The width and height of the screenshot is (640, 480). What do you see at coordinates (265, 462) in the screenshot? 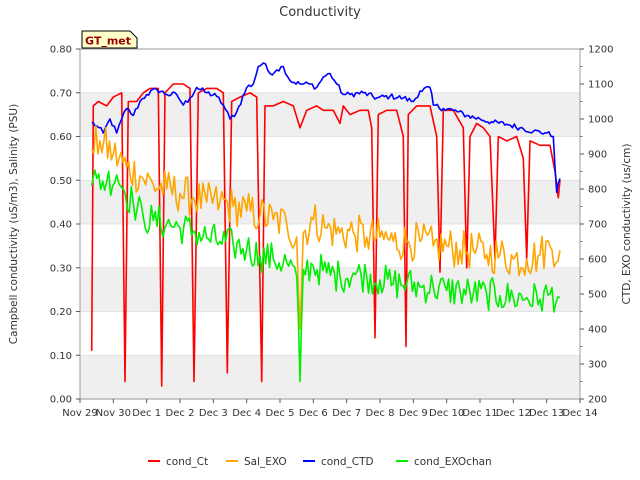
I see `legend-label-Sal_EXO: Sal_EXO` at bounding box center [265, 462].